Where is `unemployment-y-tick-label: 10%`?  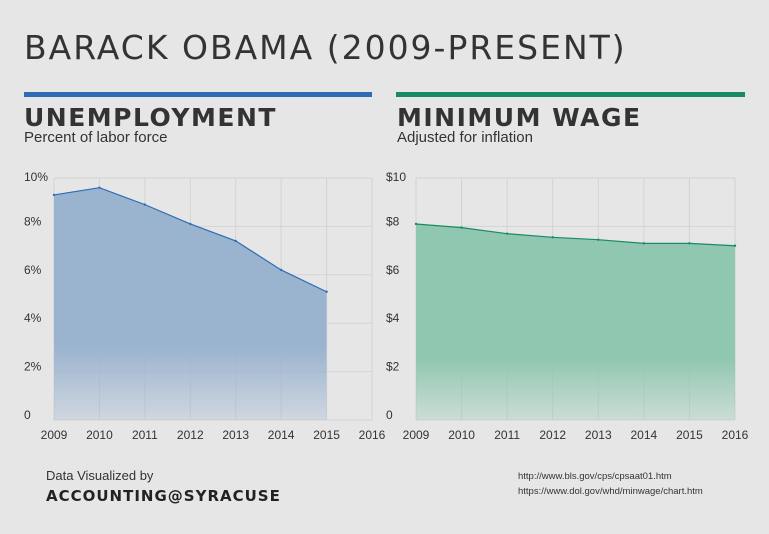 unemployment-y-tick-label: 10% is located at coordinates (36, 177).